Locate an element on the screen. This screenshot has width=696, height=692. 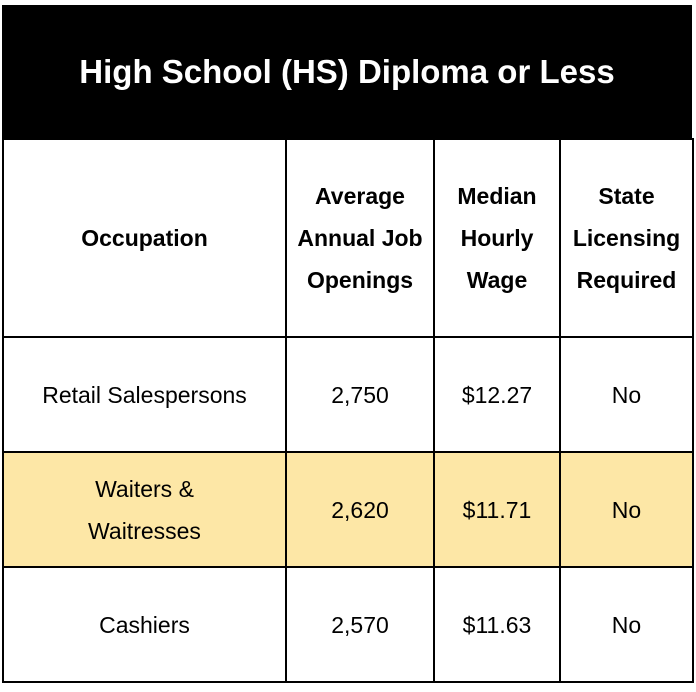
cell-text: $11.63 is located at coordinates (497, 624).